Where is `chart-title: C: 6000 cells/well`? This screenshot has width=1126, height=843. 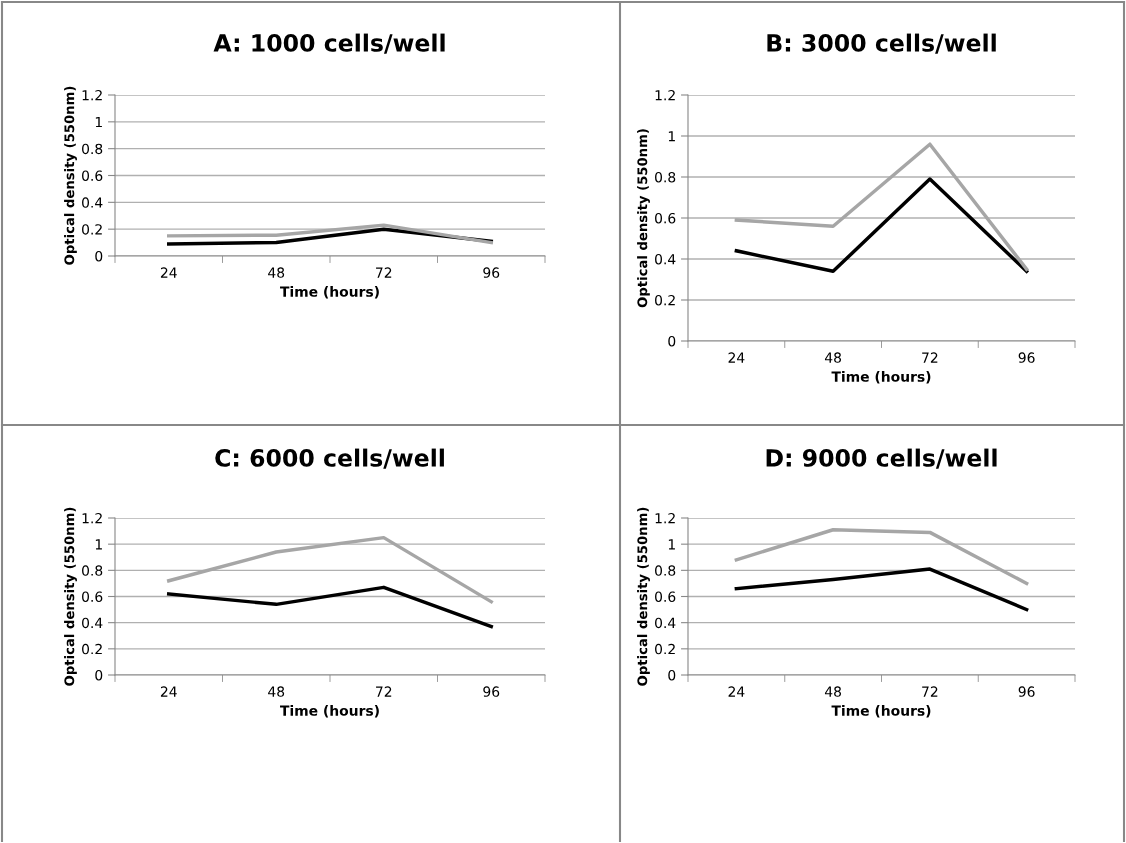
chart-title: C: 6000 cells/well is located at coordinates (329, 458).